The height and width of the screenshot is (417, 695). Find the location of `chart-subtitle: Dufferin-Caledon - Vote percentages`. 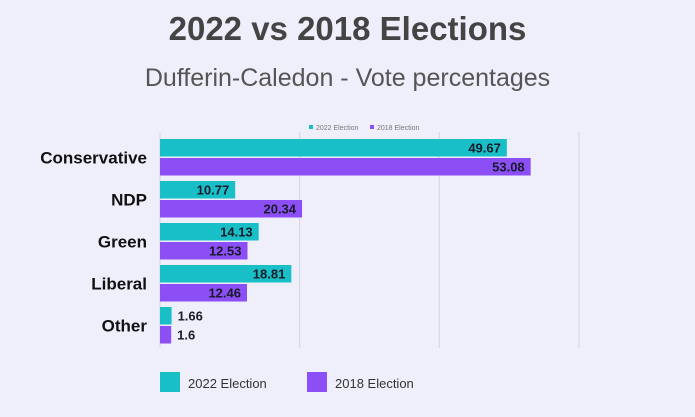

chart-subtitle: Dufferin-Caledon - Vote percentages is located at coordinates (347, 78).